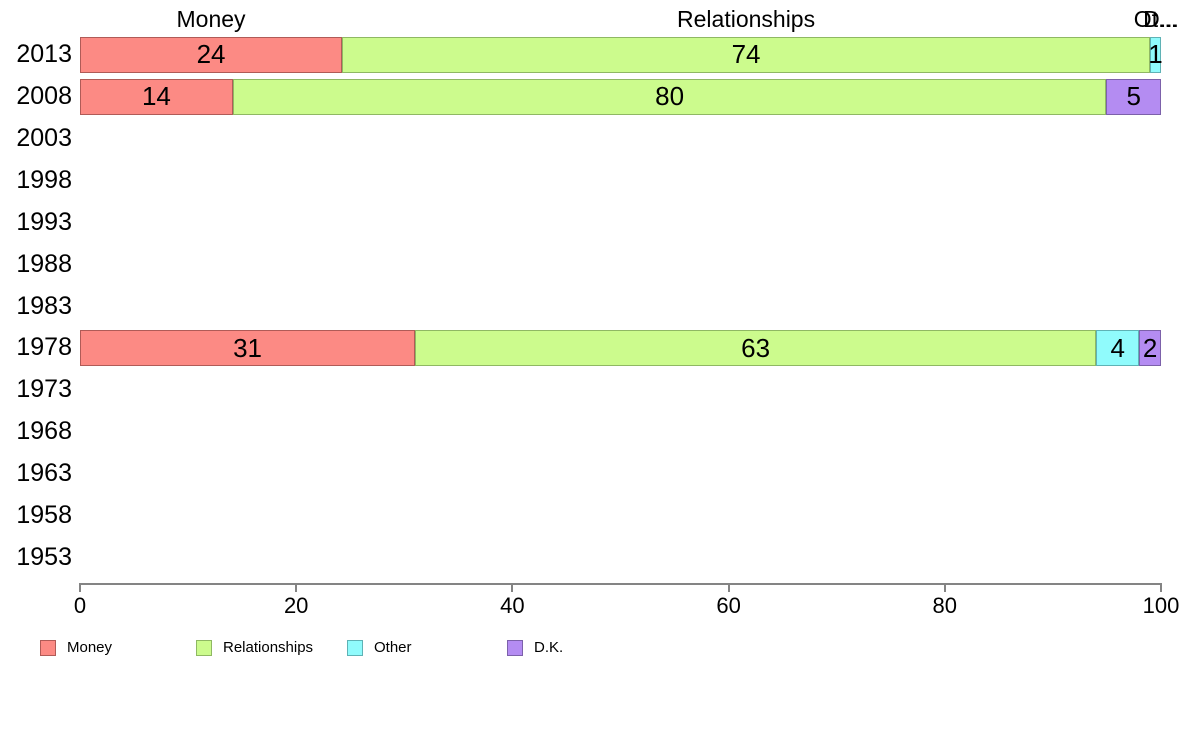 The height and width of the screenshot is (736, 1188). Describe the element at coordinates (594, 307) in the screenshot. I see `chart-row-1983: 1983` at that location.